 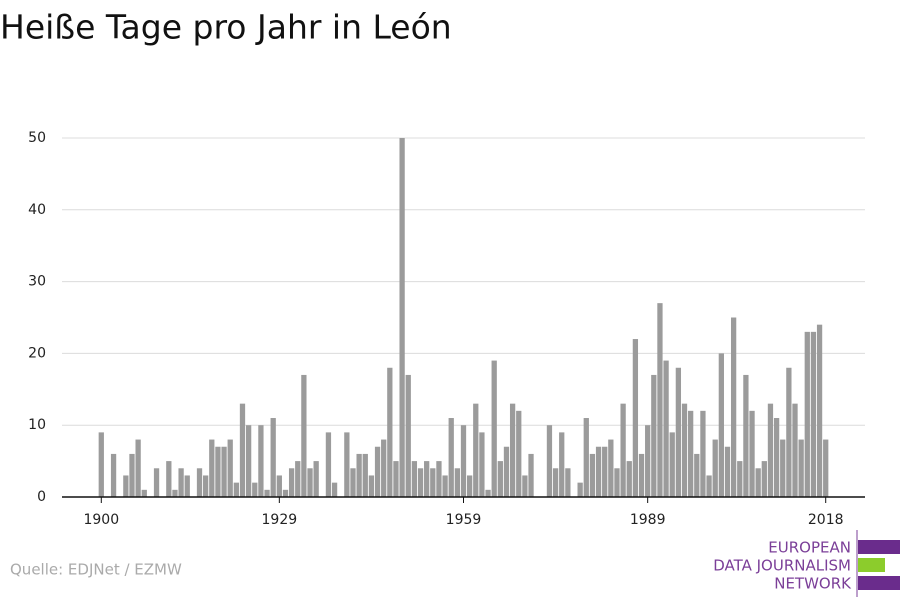 I want to click on y-tick-label: 10, so click(x=37, y=425).